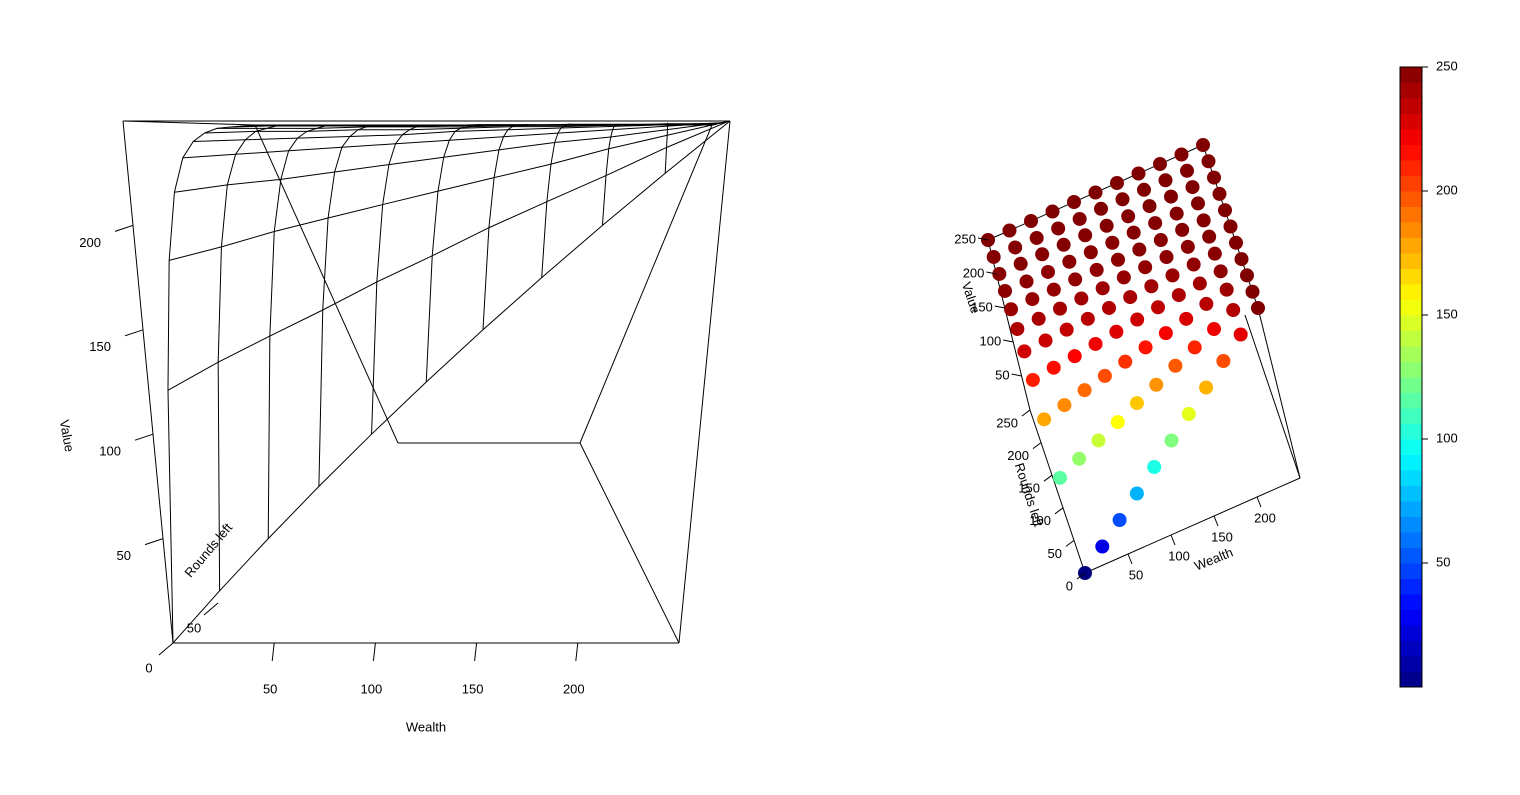 This screenshot has height=795, width=1520. What do you see at coordinates (1040, 520) in the screenshot?
I see `y-tick-label: 100` at bounding box center [1040, 520].